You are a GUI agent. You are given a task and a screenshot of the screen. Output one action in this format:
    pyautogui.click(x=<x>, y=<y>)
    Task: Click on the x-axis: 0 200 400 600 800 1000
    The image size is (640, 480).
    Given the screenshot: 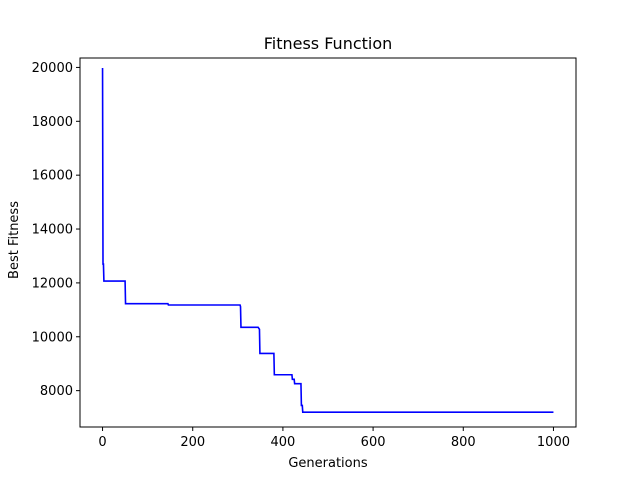 What is the action you would take?
    pyautogui.click(x=334, y=438)
    